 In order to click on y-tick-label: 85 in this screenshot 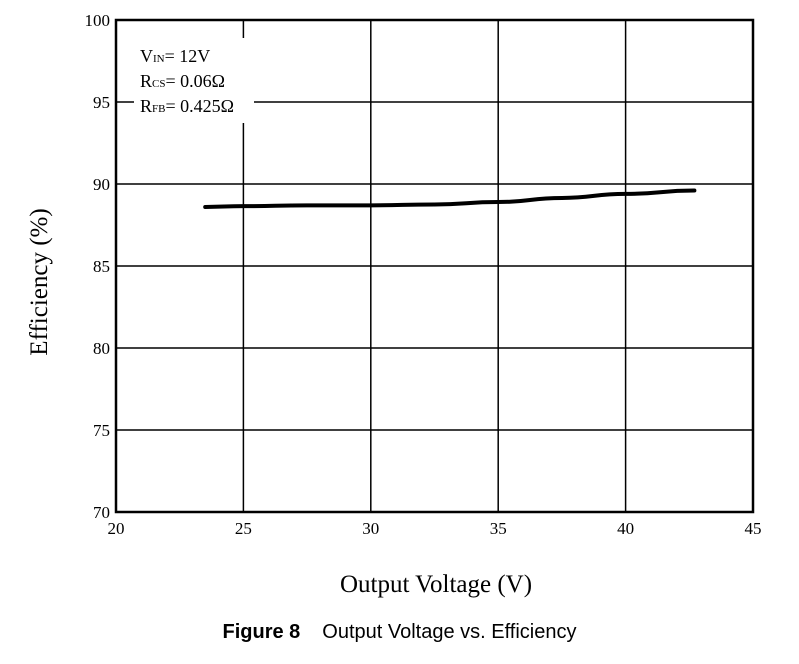, I will do `click(101, 266)`.